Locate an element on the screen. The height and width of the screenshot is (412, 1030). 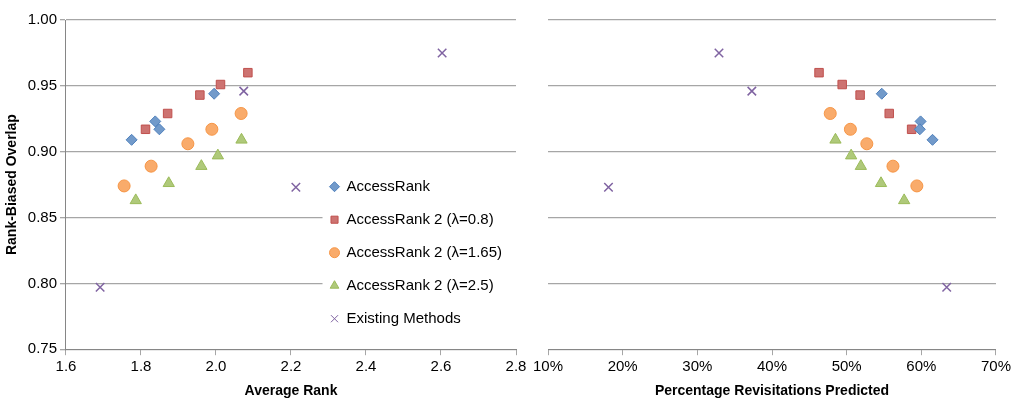
x-tick-label: 2.2 is located at coordinates (291, 366).